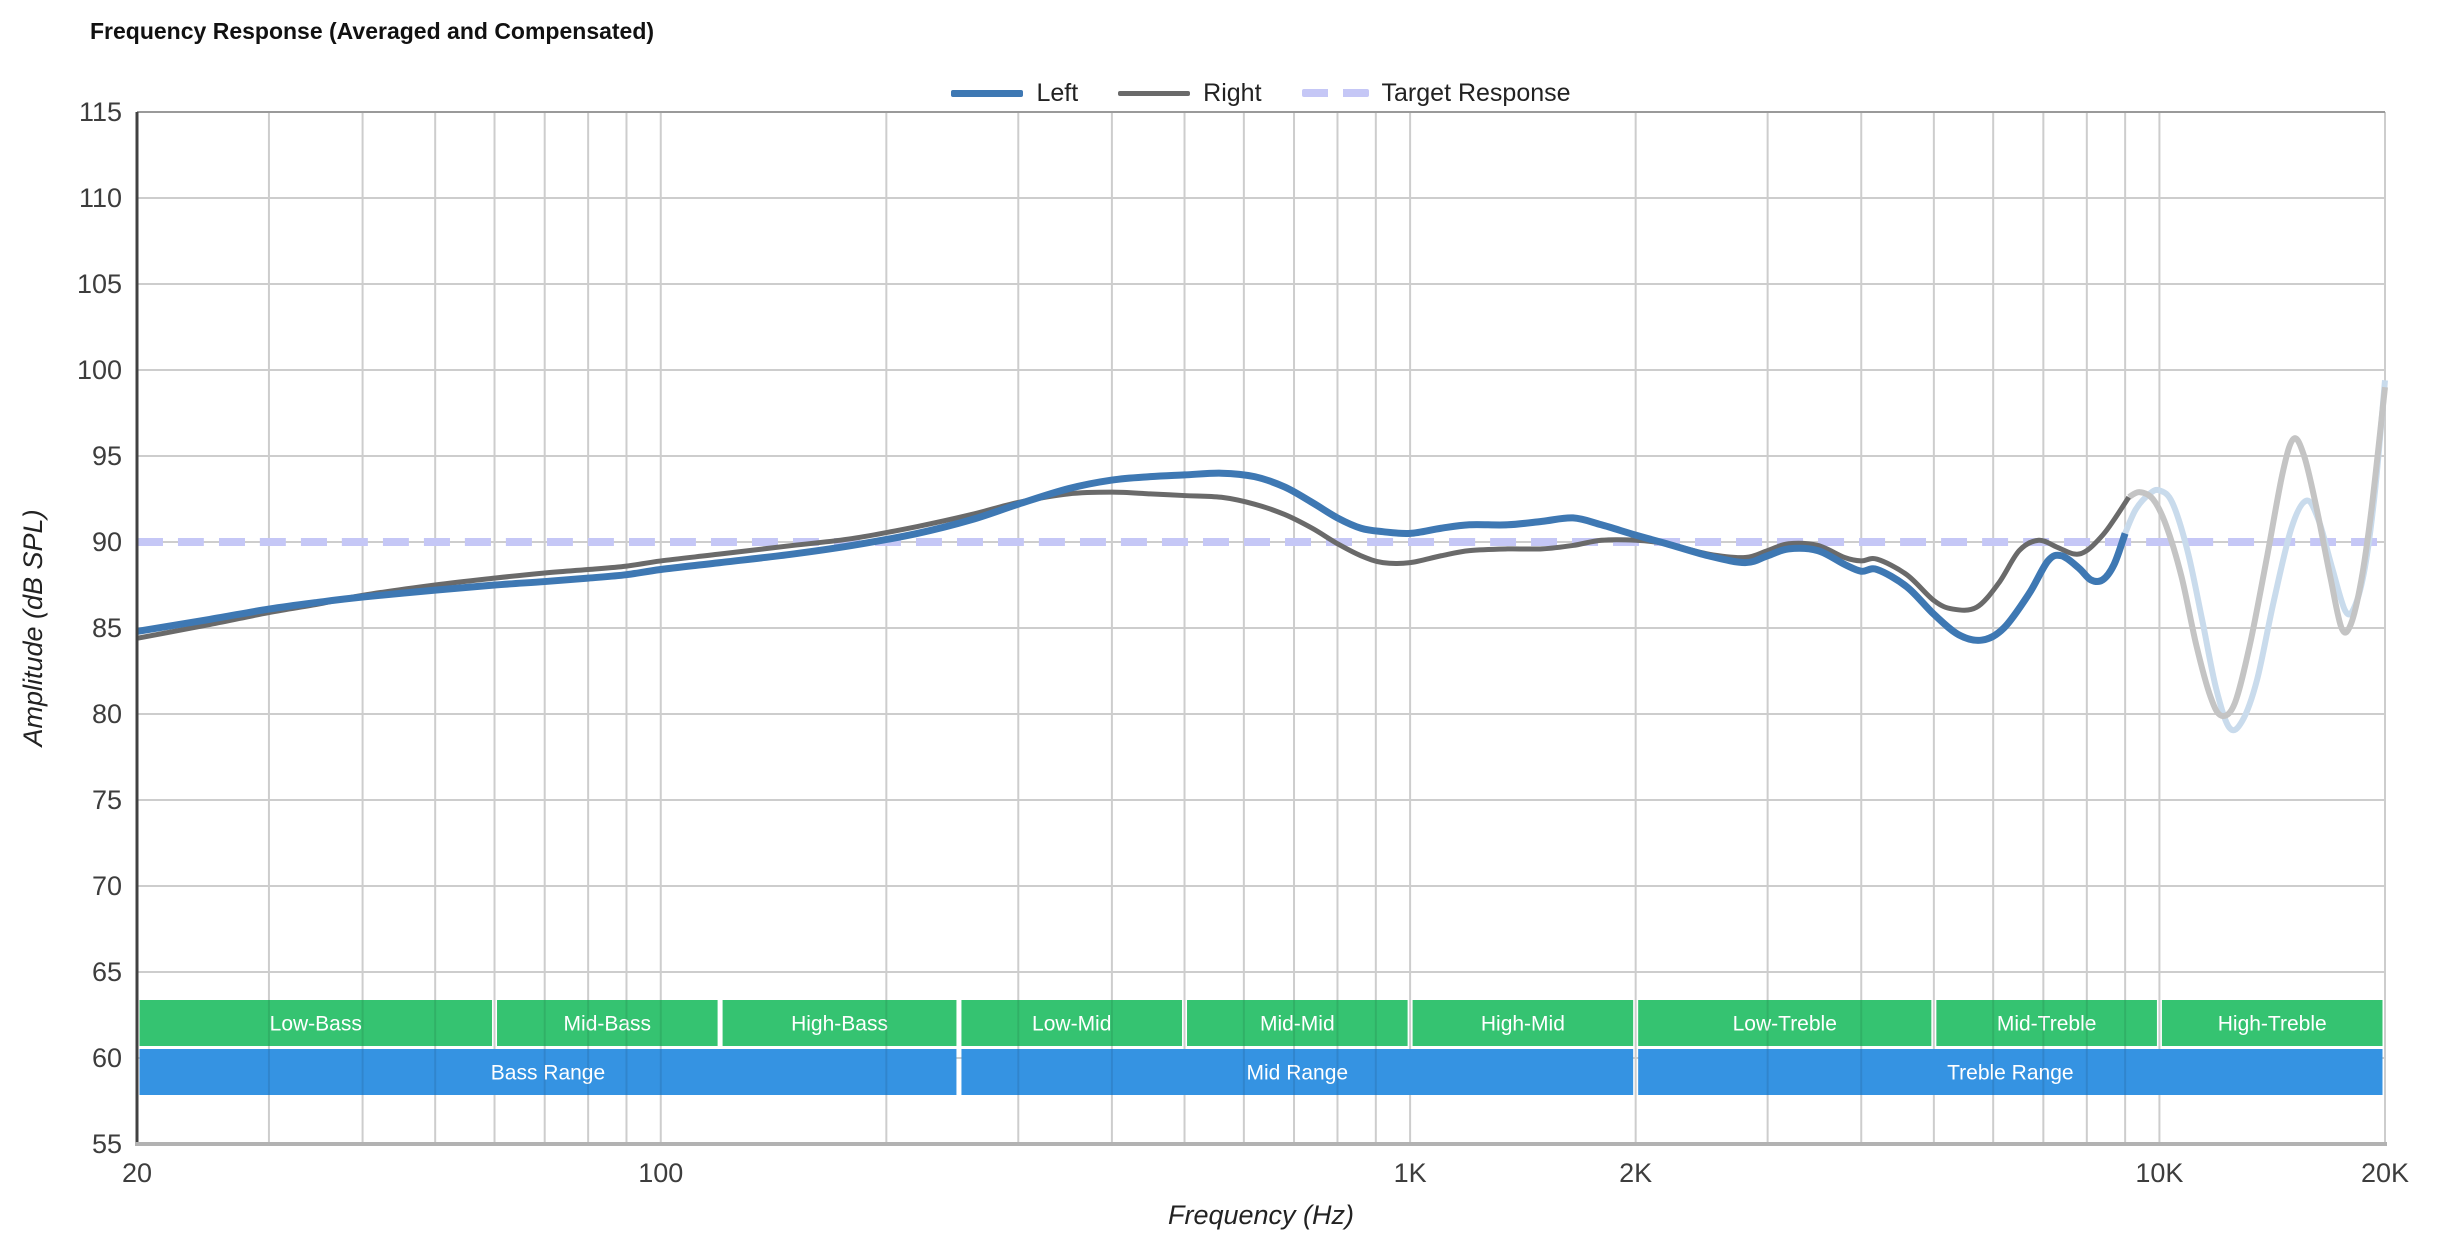  Describe the element at coordinates (107, 1144) in the screenshot. I see `y-tick-label: 55` at that location.